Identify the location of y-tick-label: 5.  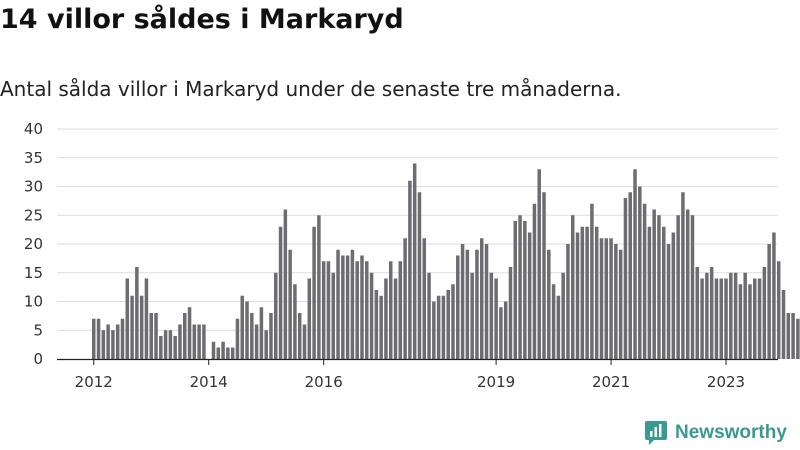
(38, 330).